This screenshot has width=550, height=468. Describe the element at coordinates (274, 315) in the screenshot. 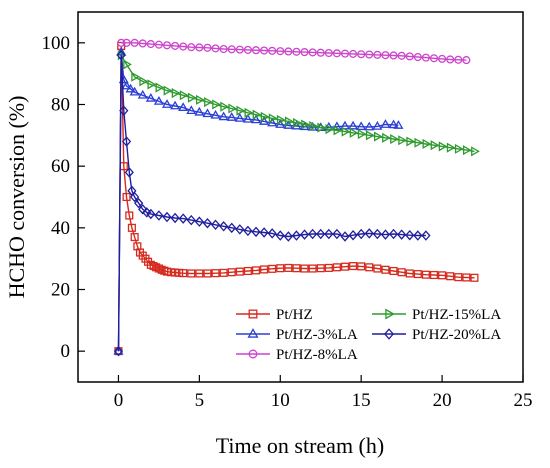

I see `legend-item: Pt/HZ` at that location.